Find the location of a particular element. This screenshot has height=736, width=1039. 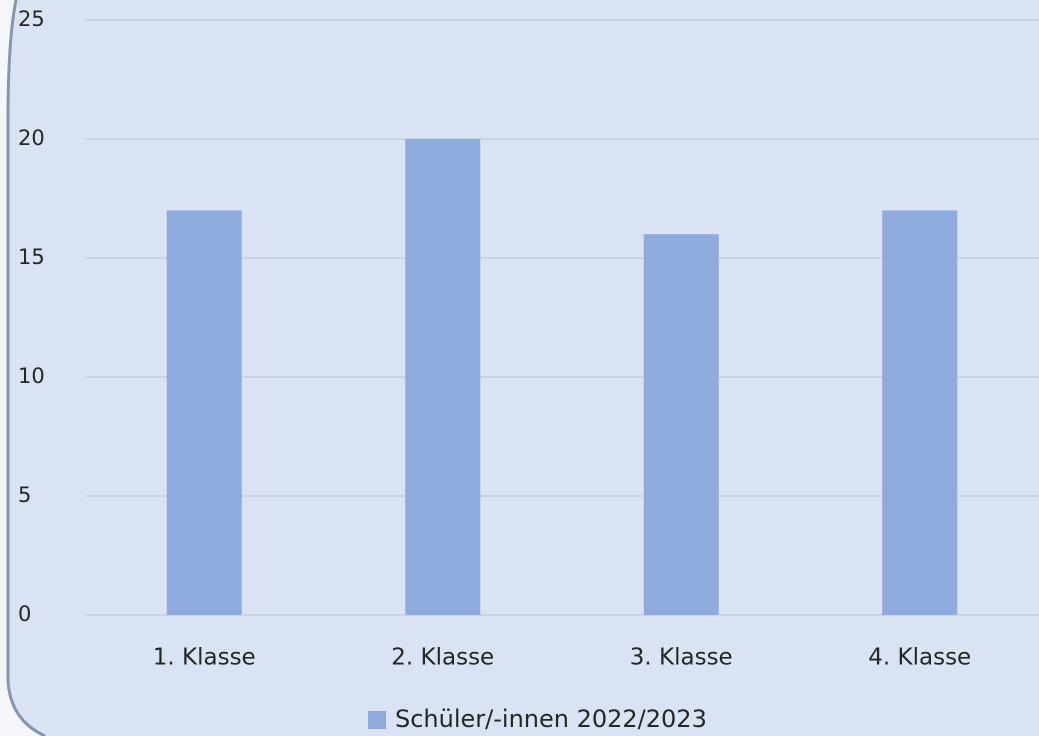

frame-border is located at coordinates (26, 368).